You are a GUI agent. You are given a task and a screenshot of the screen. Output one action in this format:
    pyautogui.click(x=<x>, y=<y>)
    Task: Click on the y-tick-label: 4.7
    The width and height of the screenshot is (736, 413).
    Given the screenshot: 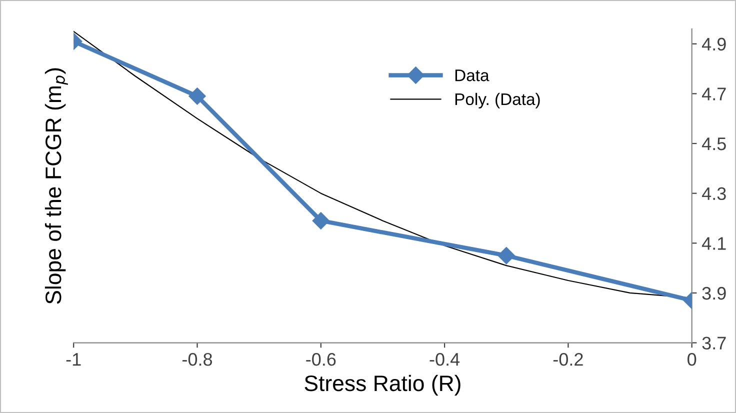 What is the action you would take?
    pyautogui.click(x=714, y=94)
    